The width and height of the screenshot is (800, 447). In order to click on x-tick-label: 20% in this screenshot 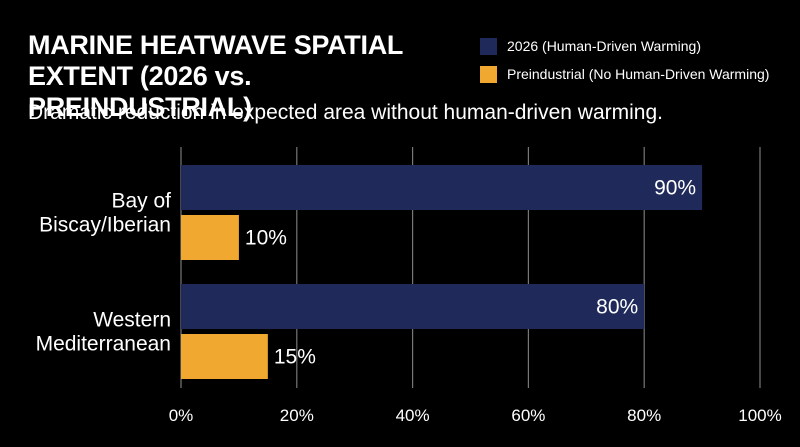, I will do `click(297, 415)`.